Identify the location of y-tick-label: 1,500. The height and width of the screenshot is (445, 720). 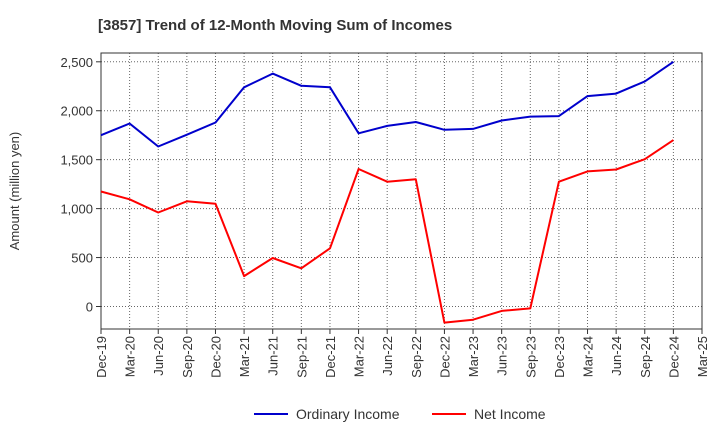
(76, 160).